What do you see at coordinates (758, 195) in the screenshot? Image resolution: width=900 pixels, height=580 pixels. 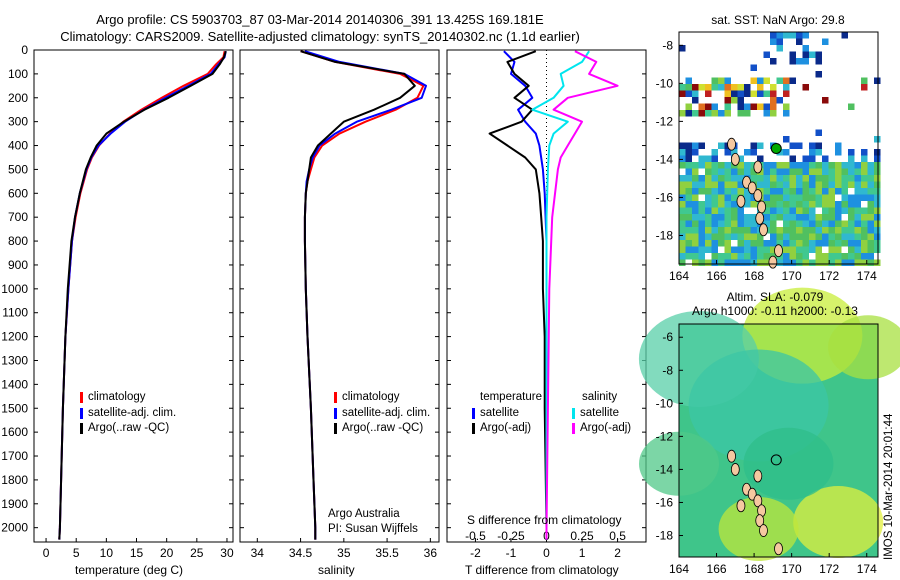 I see `island` at bounding box center [758, 195].